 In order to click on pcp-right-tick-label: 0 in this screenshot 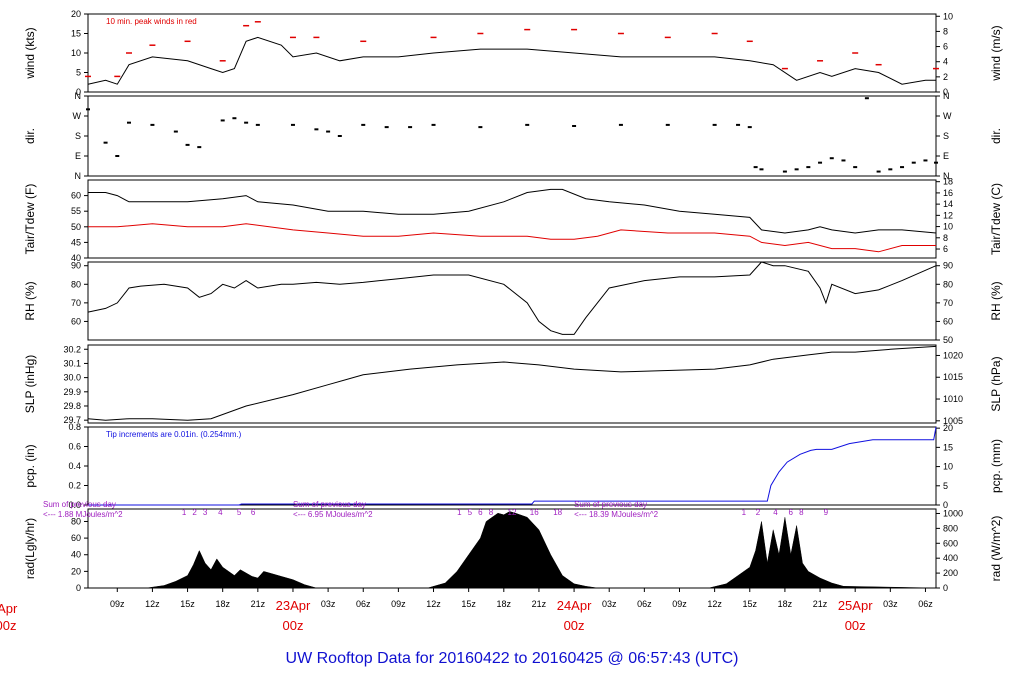, I will do `click(945, 505)`.